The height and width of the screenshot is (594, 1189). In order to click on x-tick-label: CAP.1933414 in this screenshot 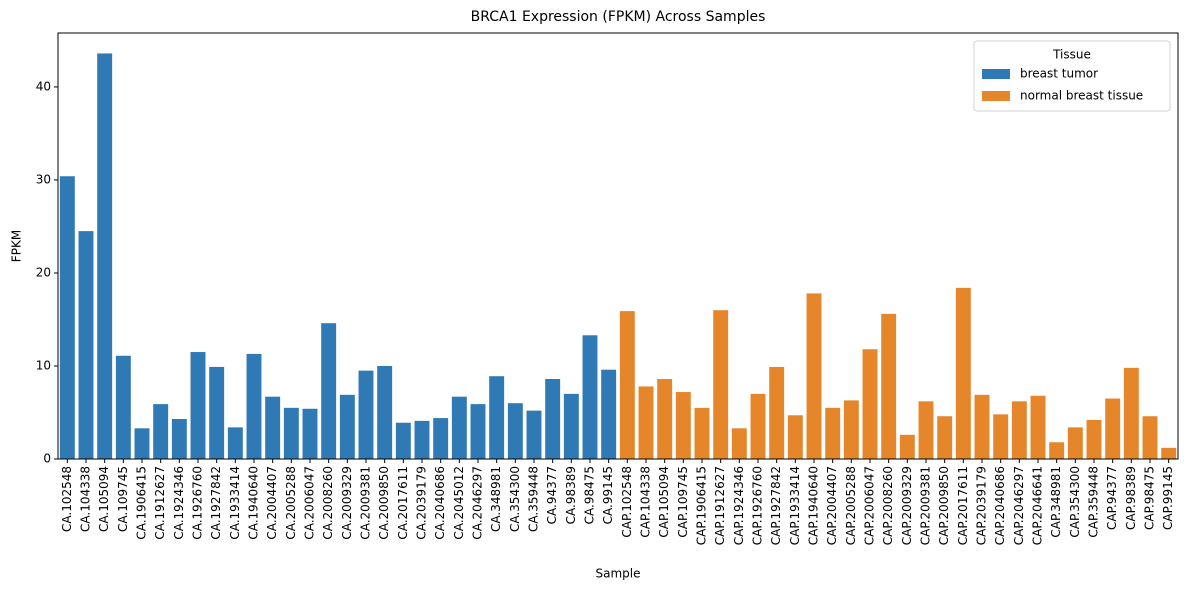, I will do `click(795, 505)`.